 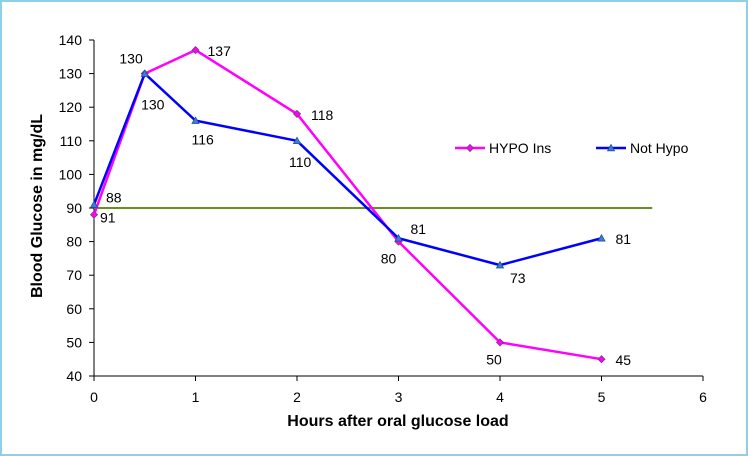 I want to click on y-tick-label: 60, so click(x=74, y=309).